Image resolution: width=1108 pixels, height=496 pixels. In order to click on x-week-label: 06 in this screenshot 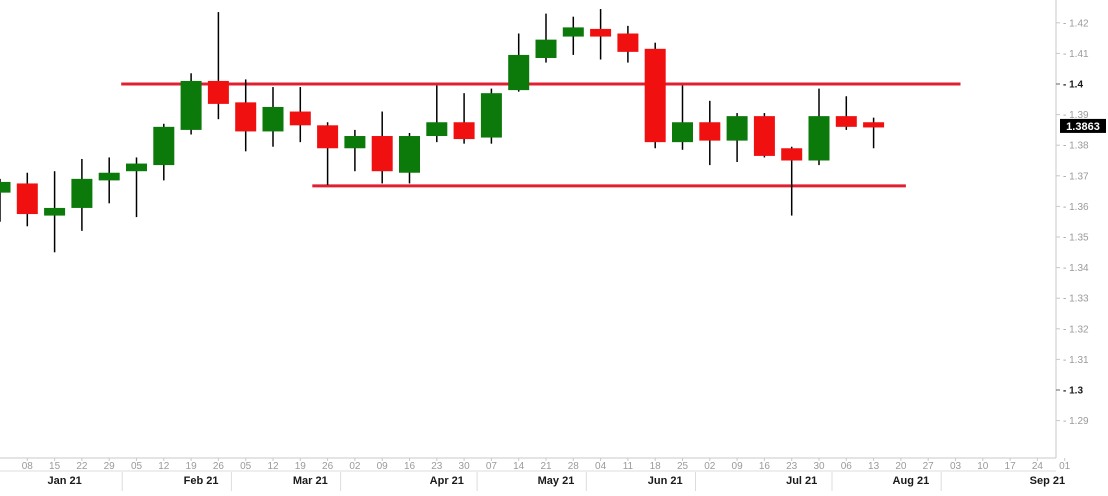, I will do `click(847, 466)`.